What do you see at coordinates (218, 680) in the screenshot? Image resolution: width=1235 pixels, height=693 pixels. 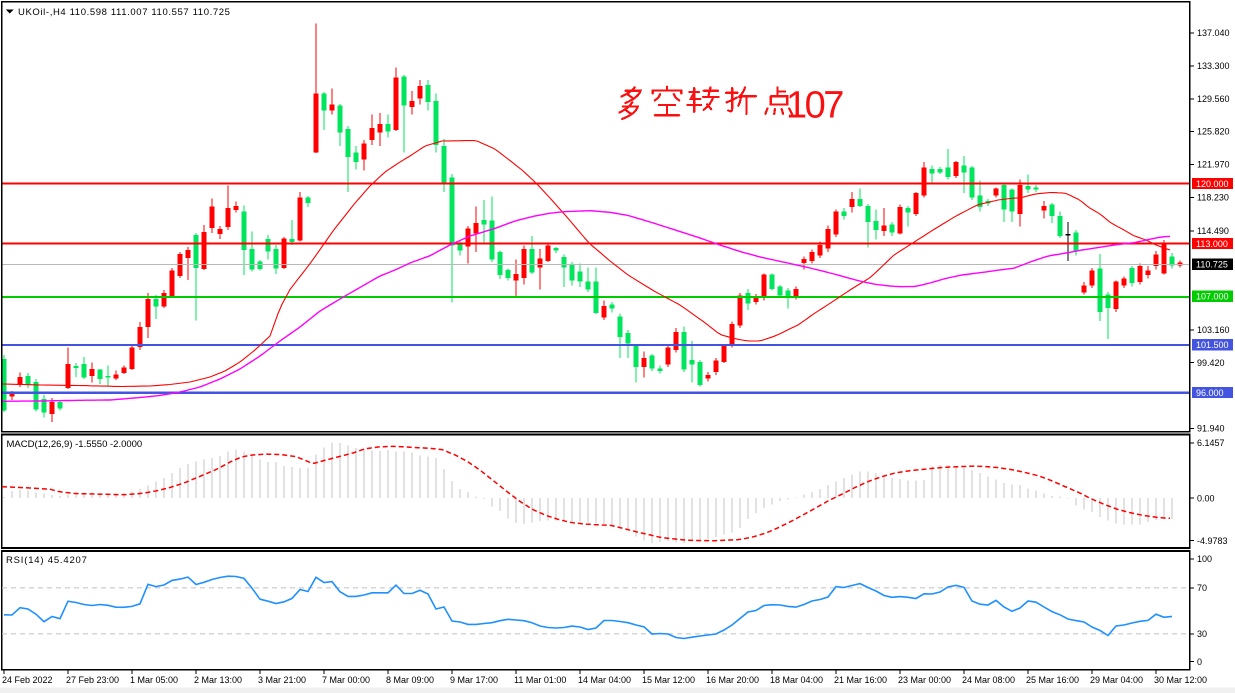 I see `svg-text: 2 Mar 13:00` at bounding box center [218, 680].